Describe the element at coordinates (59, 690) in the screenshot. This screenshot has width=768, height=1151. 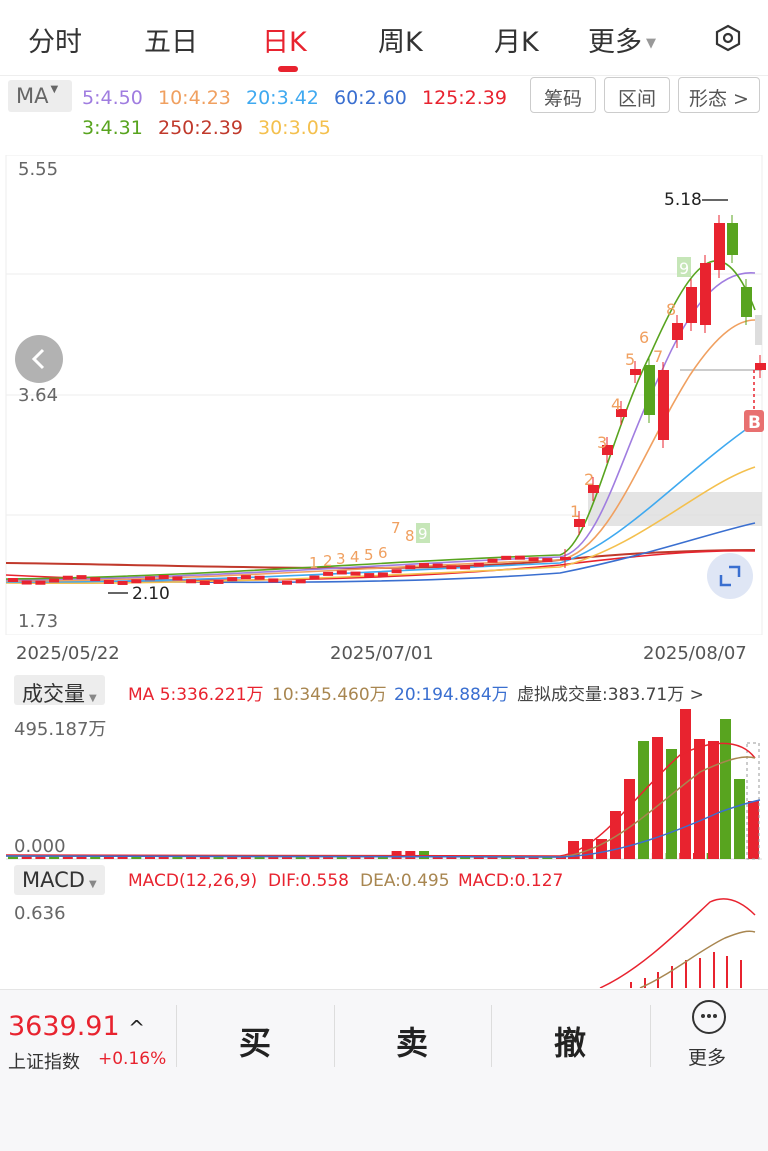
I see `volume-indicator-selector: 成交量 ▼` at that location.